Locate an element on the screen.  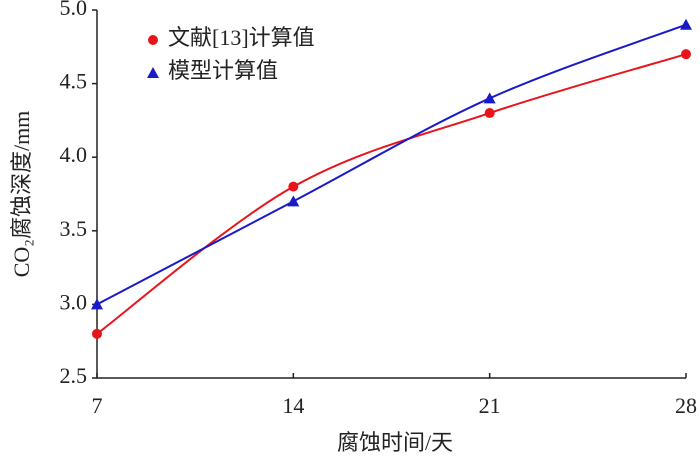
y-tick-label: 3.0 is located at coordinates (74, 301).